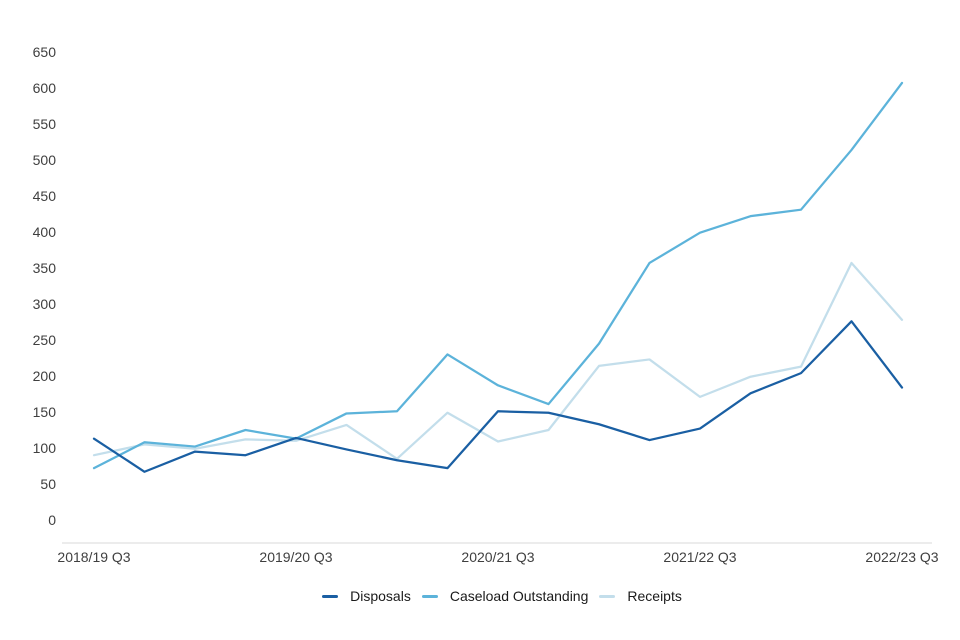 This screenshot has width=960, height=640. I want to click on legend-item-caseload-outstanding: Caseload Outstanding, so click(505, 596).